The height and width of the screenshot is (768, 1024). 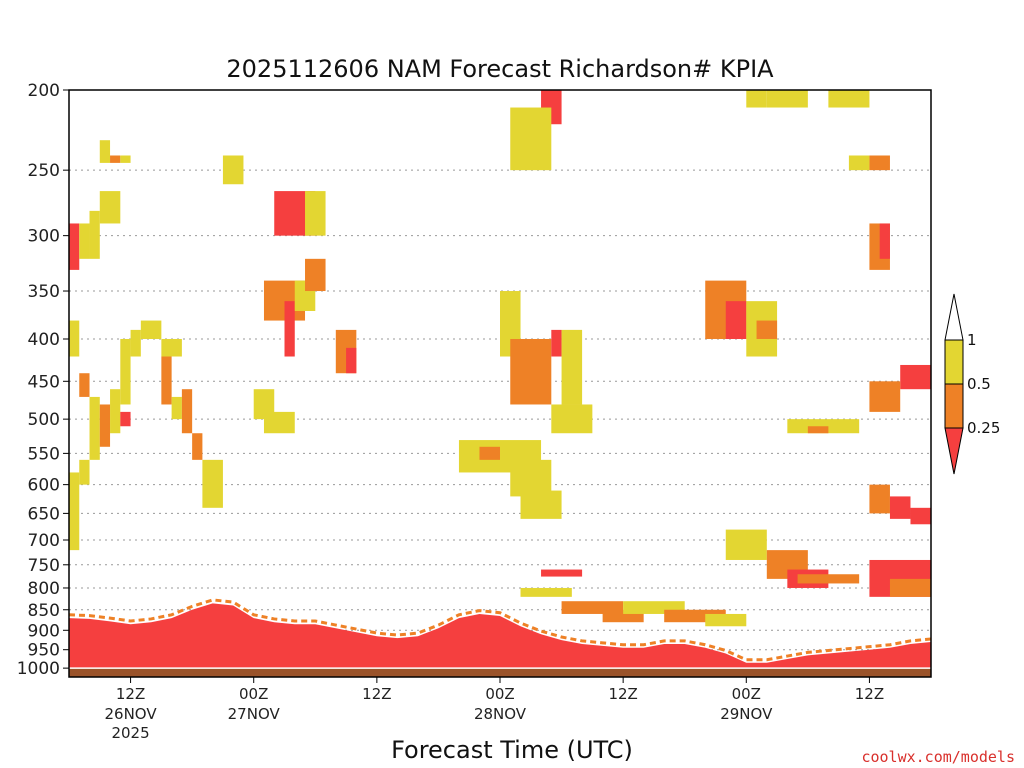 What do you see at coordinates (954, 406) in the screenshot?
I see `legend-swatch-orange` at bounding box center [954, 406].